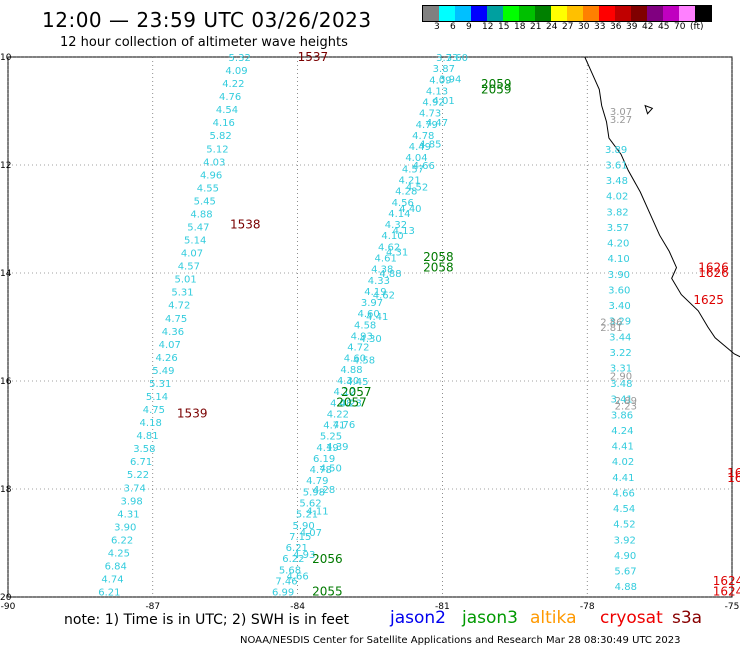  I want to click on swh-value-label: 2.89, so click(626, 401).